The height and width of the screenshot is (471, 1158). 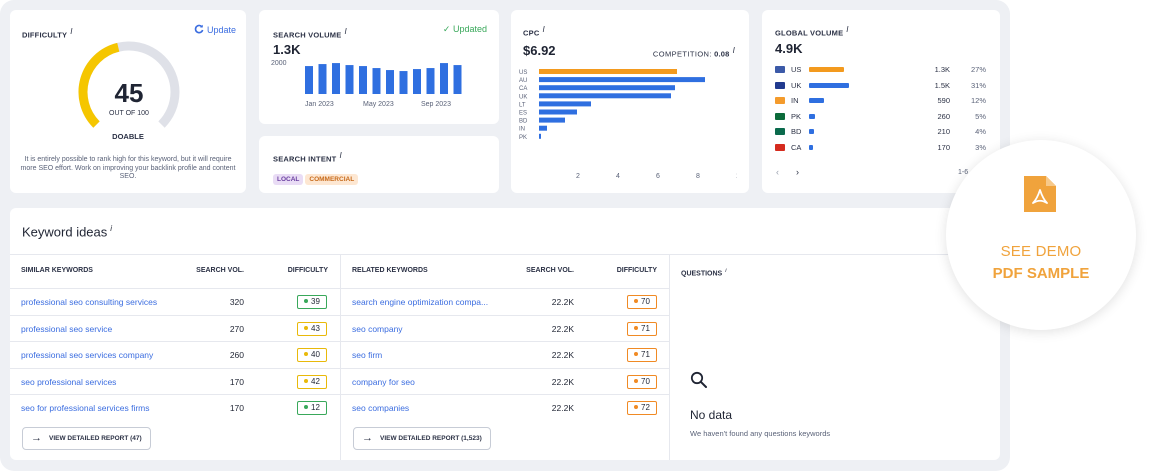 What do you see at coordinates (505, 354) in the screenshot?
I see `table-row: seo firm 22.2K 71` at bounding box center [505, 354].